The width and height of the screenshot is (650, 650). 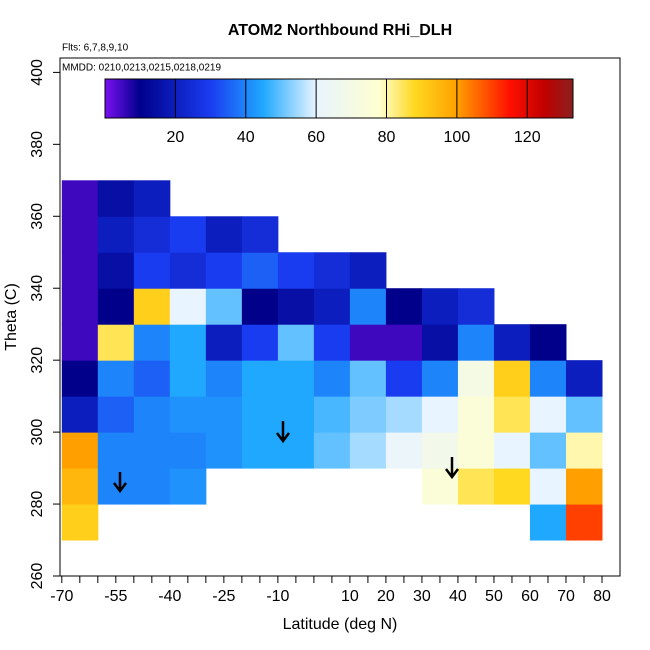 I want to click on x-tick-label: -25, so click(x=223, y=596).